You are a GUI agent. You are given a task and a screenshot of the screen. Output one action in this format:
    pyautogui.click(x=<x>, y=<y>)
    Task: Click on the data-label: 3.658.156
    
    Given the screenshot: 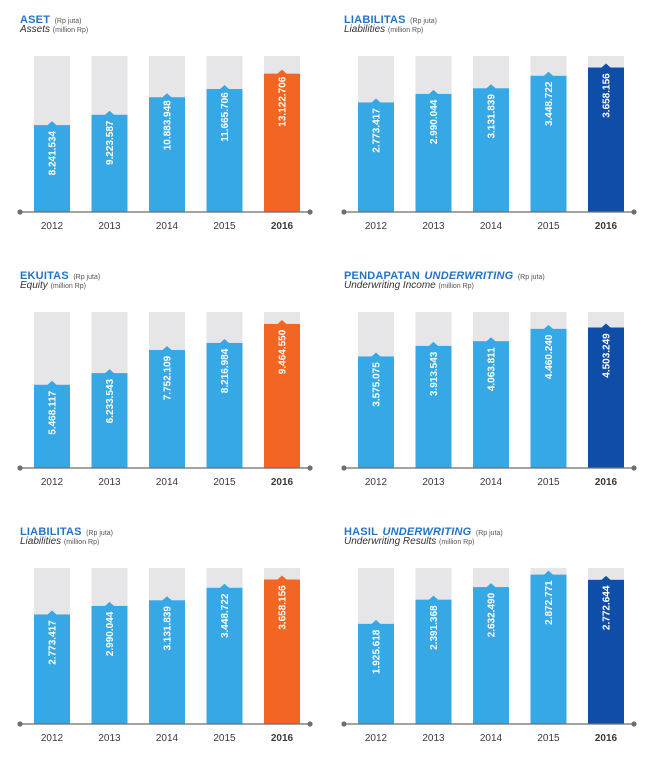 What is the action you would take?
    pyautogui.click(x=607, y=95)
    